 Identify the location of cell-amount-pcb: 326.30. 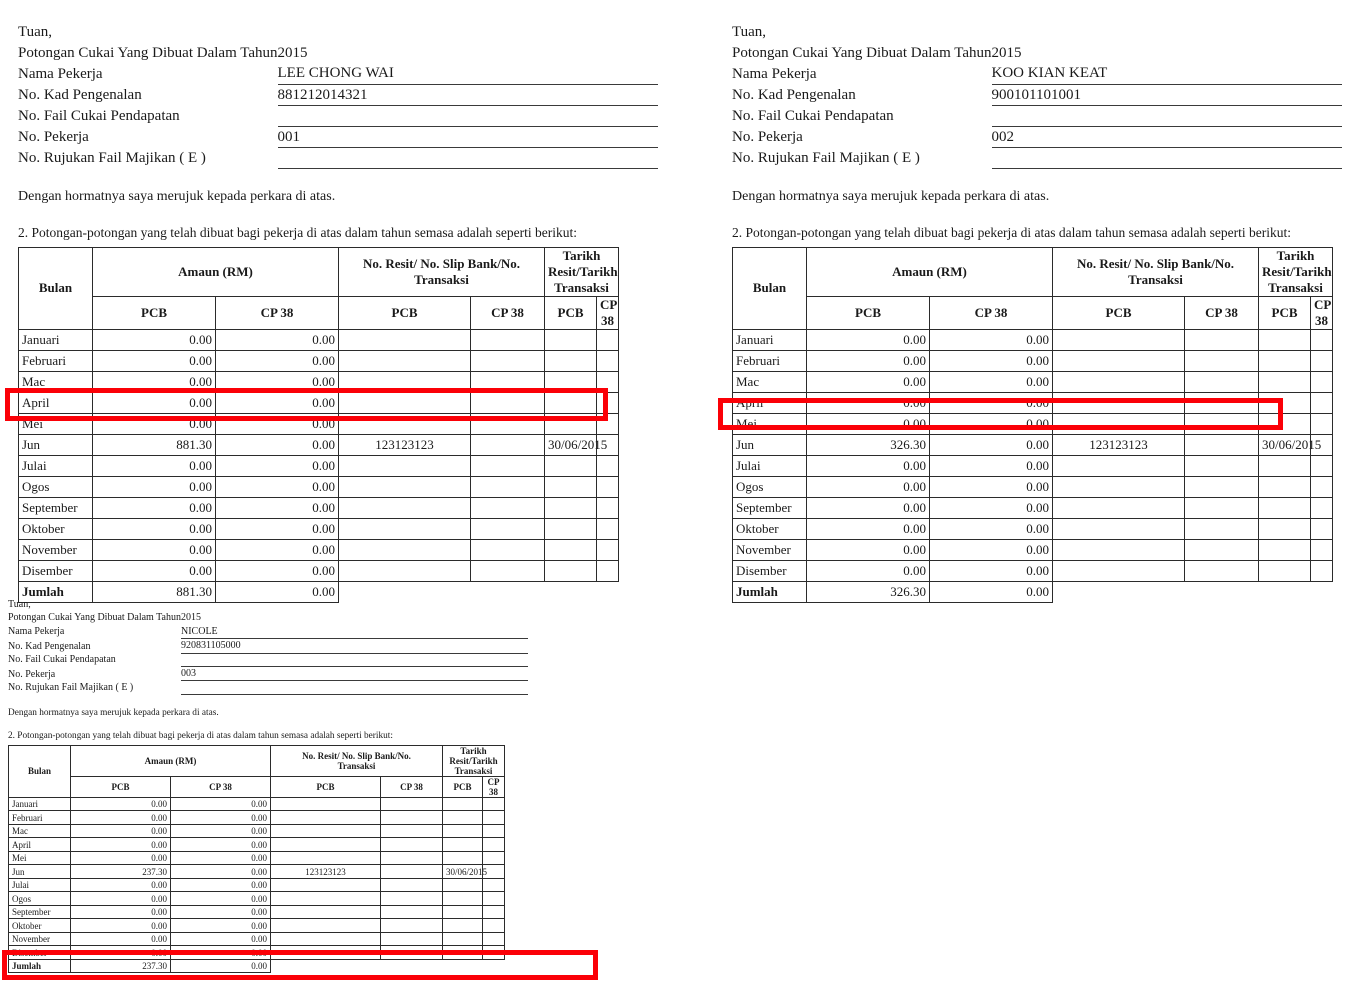
(868, 444).